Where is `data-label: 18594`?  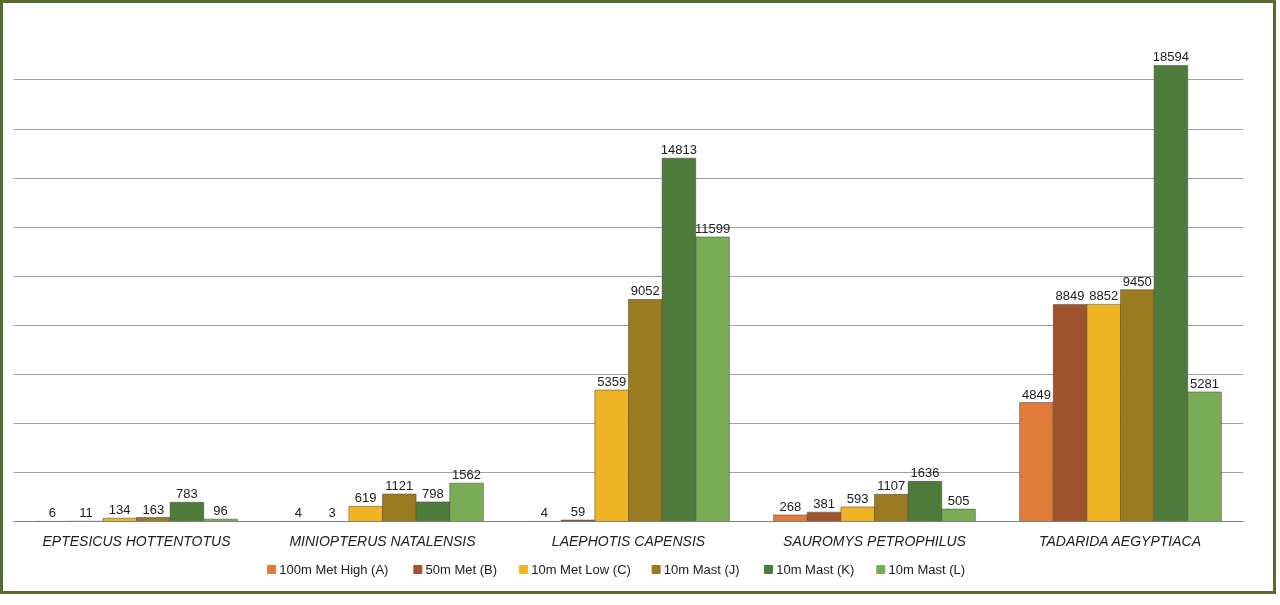 data-label: 18594 is located at coordinates (1171, 57).